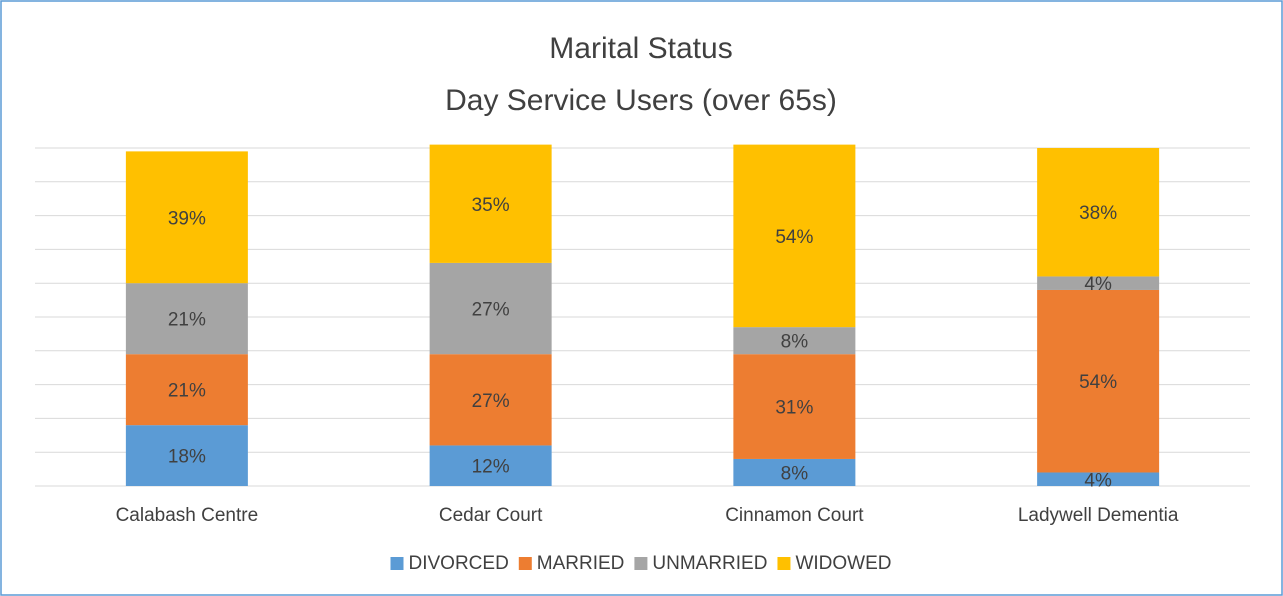 The image size is (1283, 596). I want to click on data-label: 31%, so click(794, 408).